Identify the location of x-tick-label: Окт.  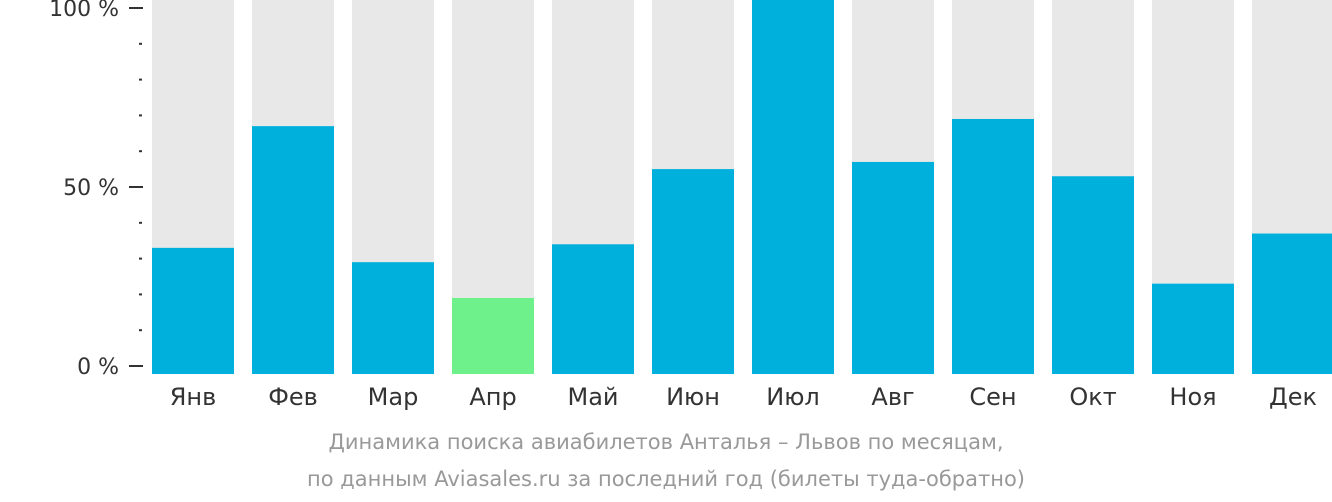
(1092, 397).